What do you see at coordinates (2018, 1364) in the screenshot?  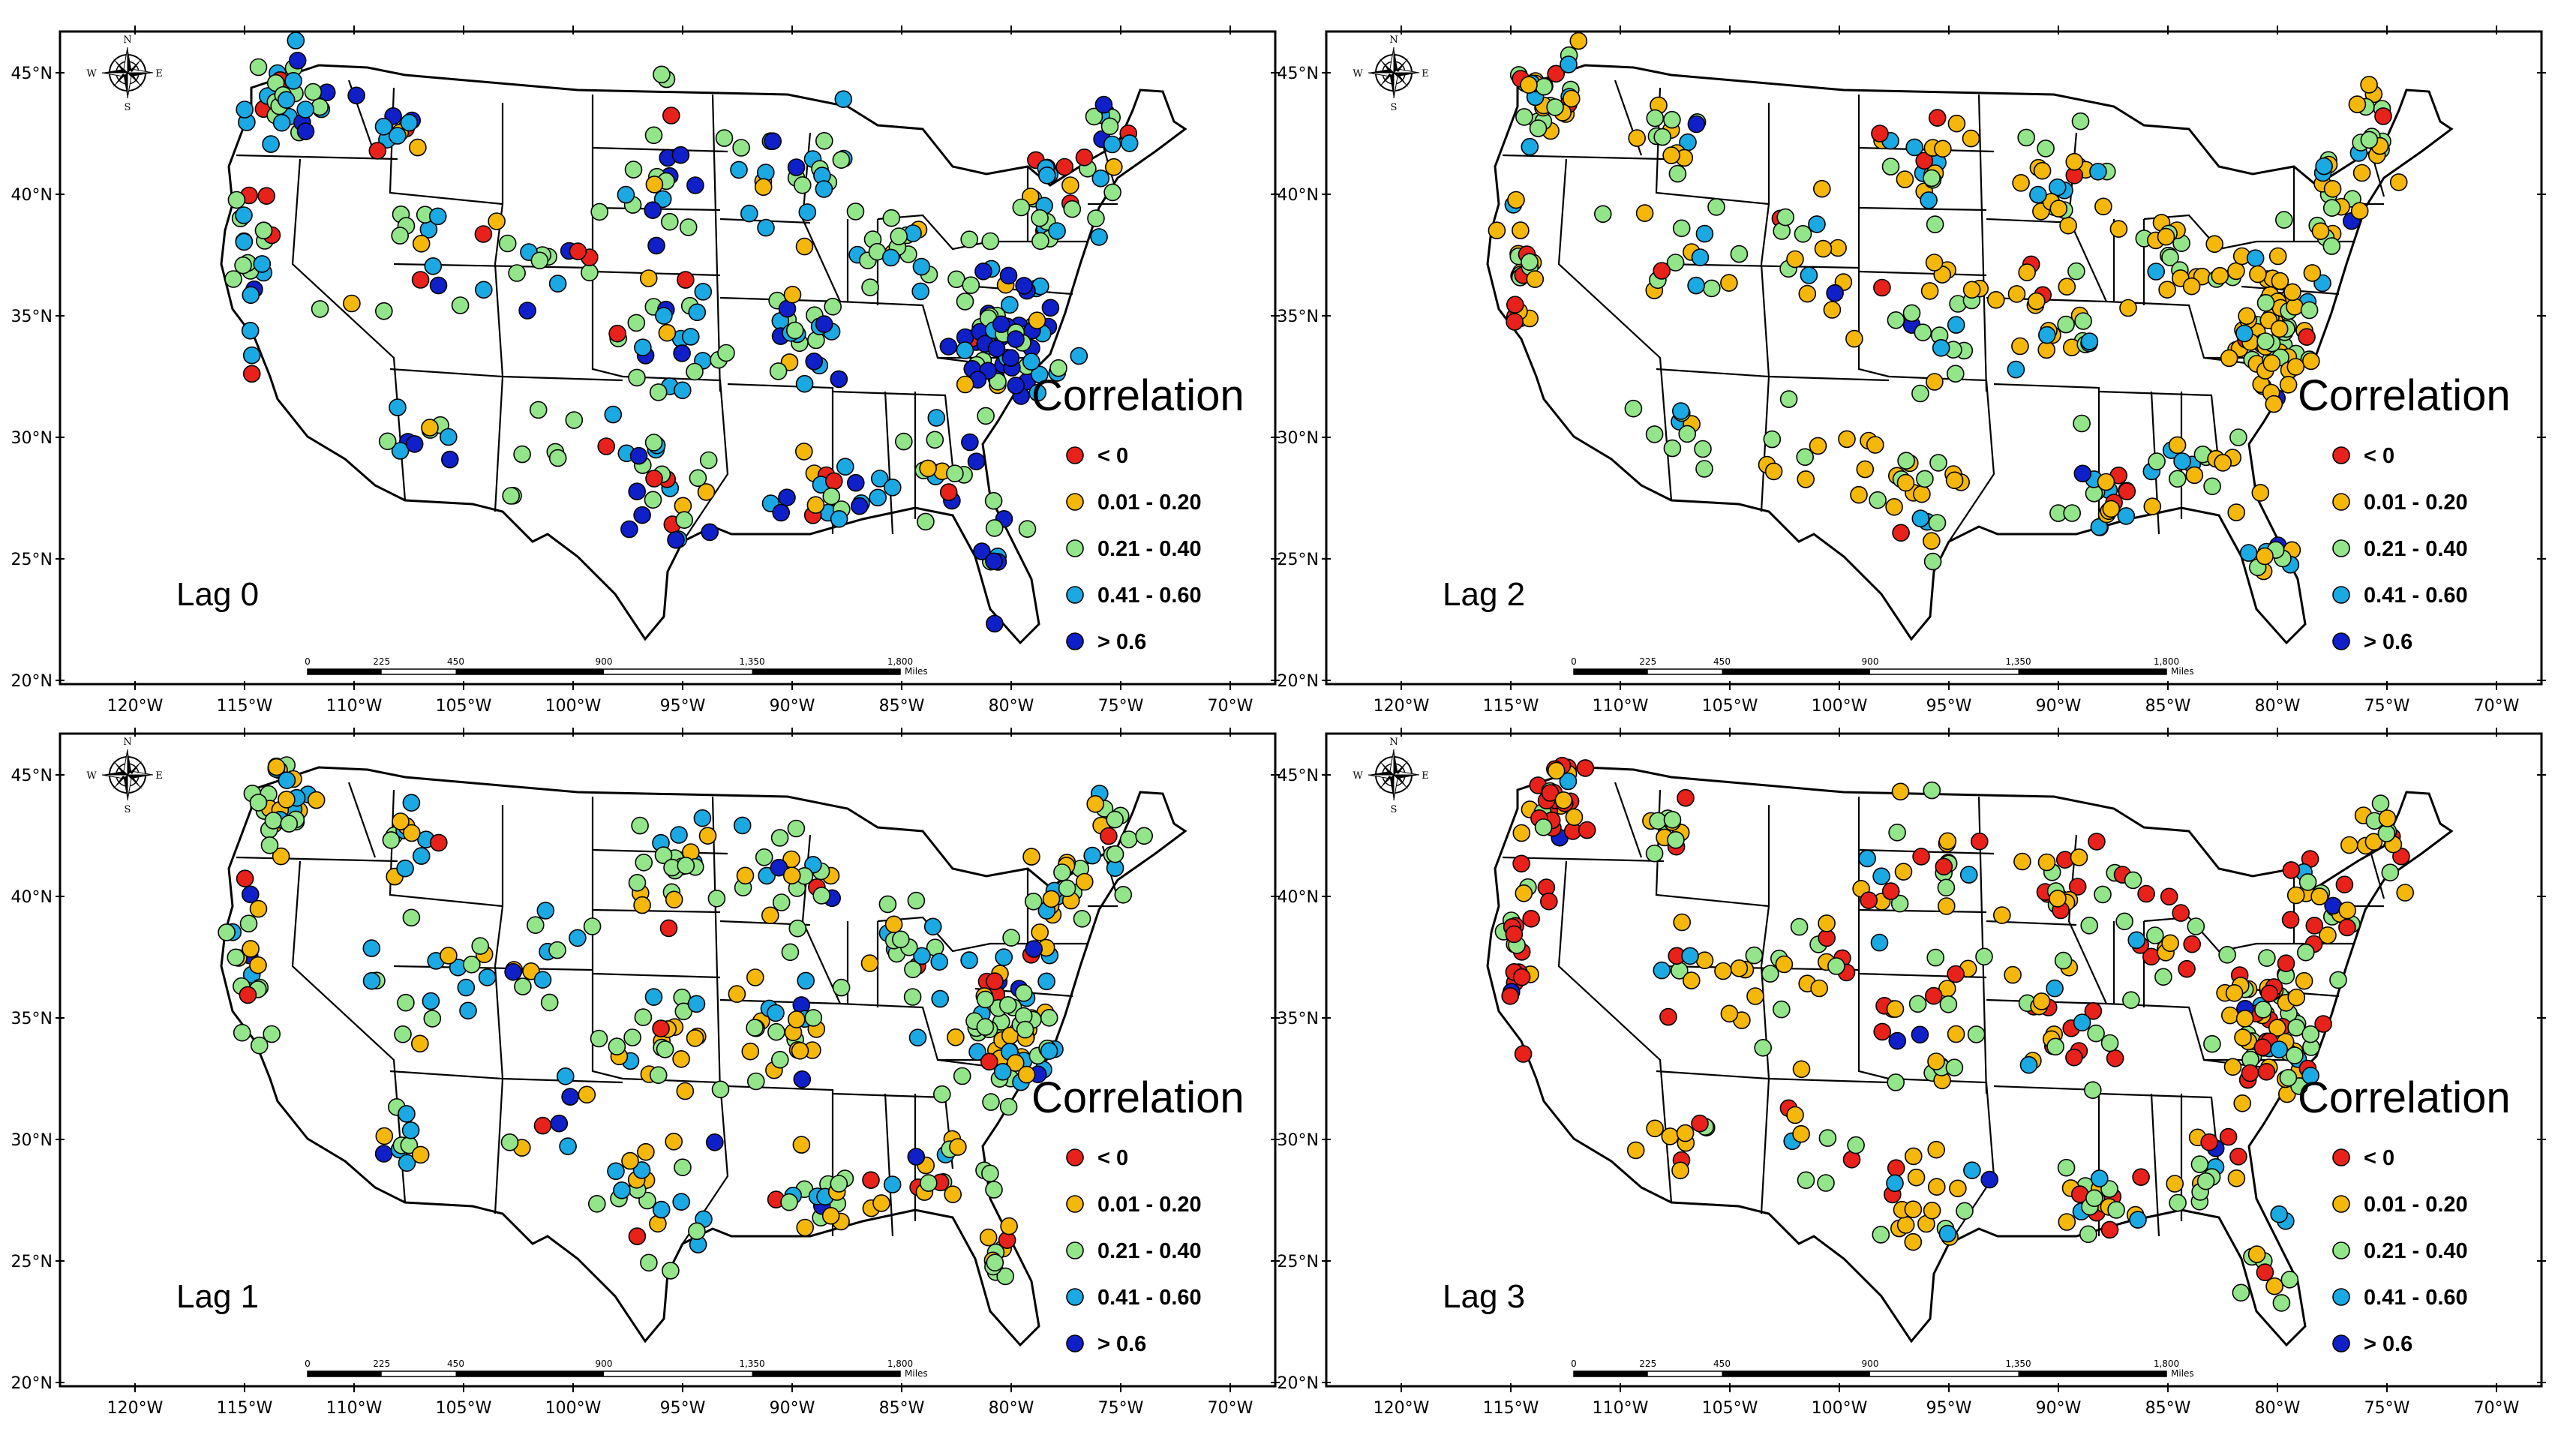 I see `scale-tick-label: 1,350` at bounding box center [2018, 1364].